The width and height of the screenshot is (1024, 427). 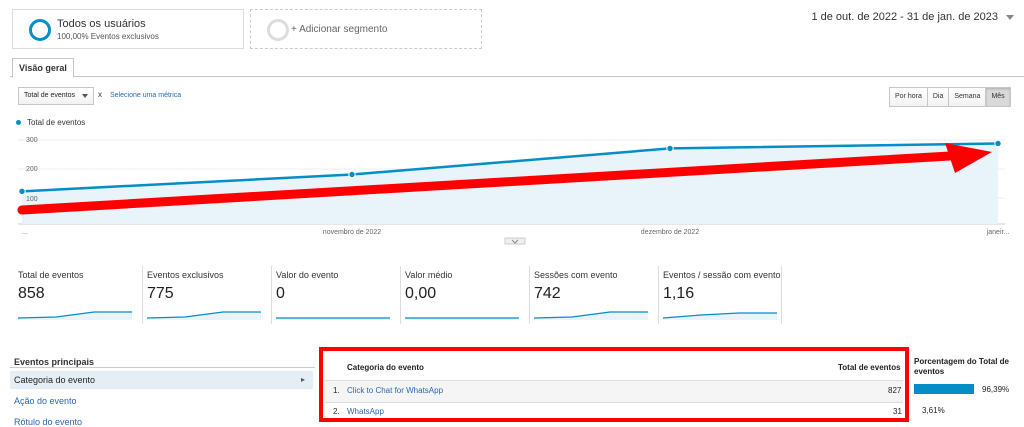 What do you see at coordinates (938, 97) in the screenshot?
I see `day-button: Dia` at bounding box center [938, 97].